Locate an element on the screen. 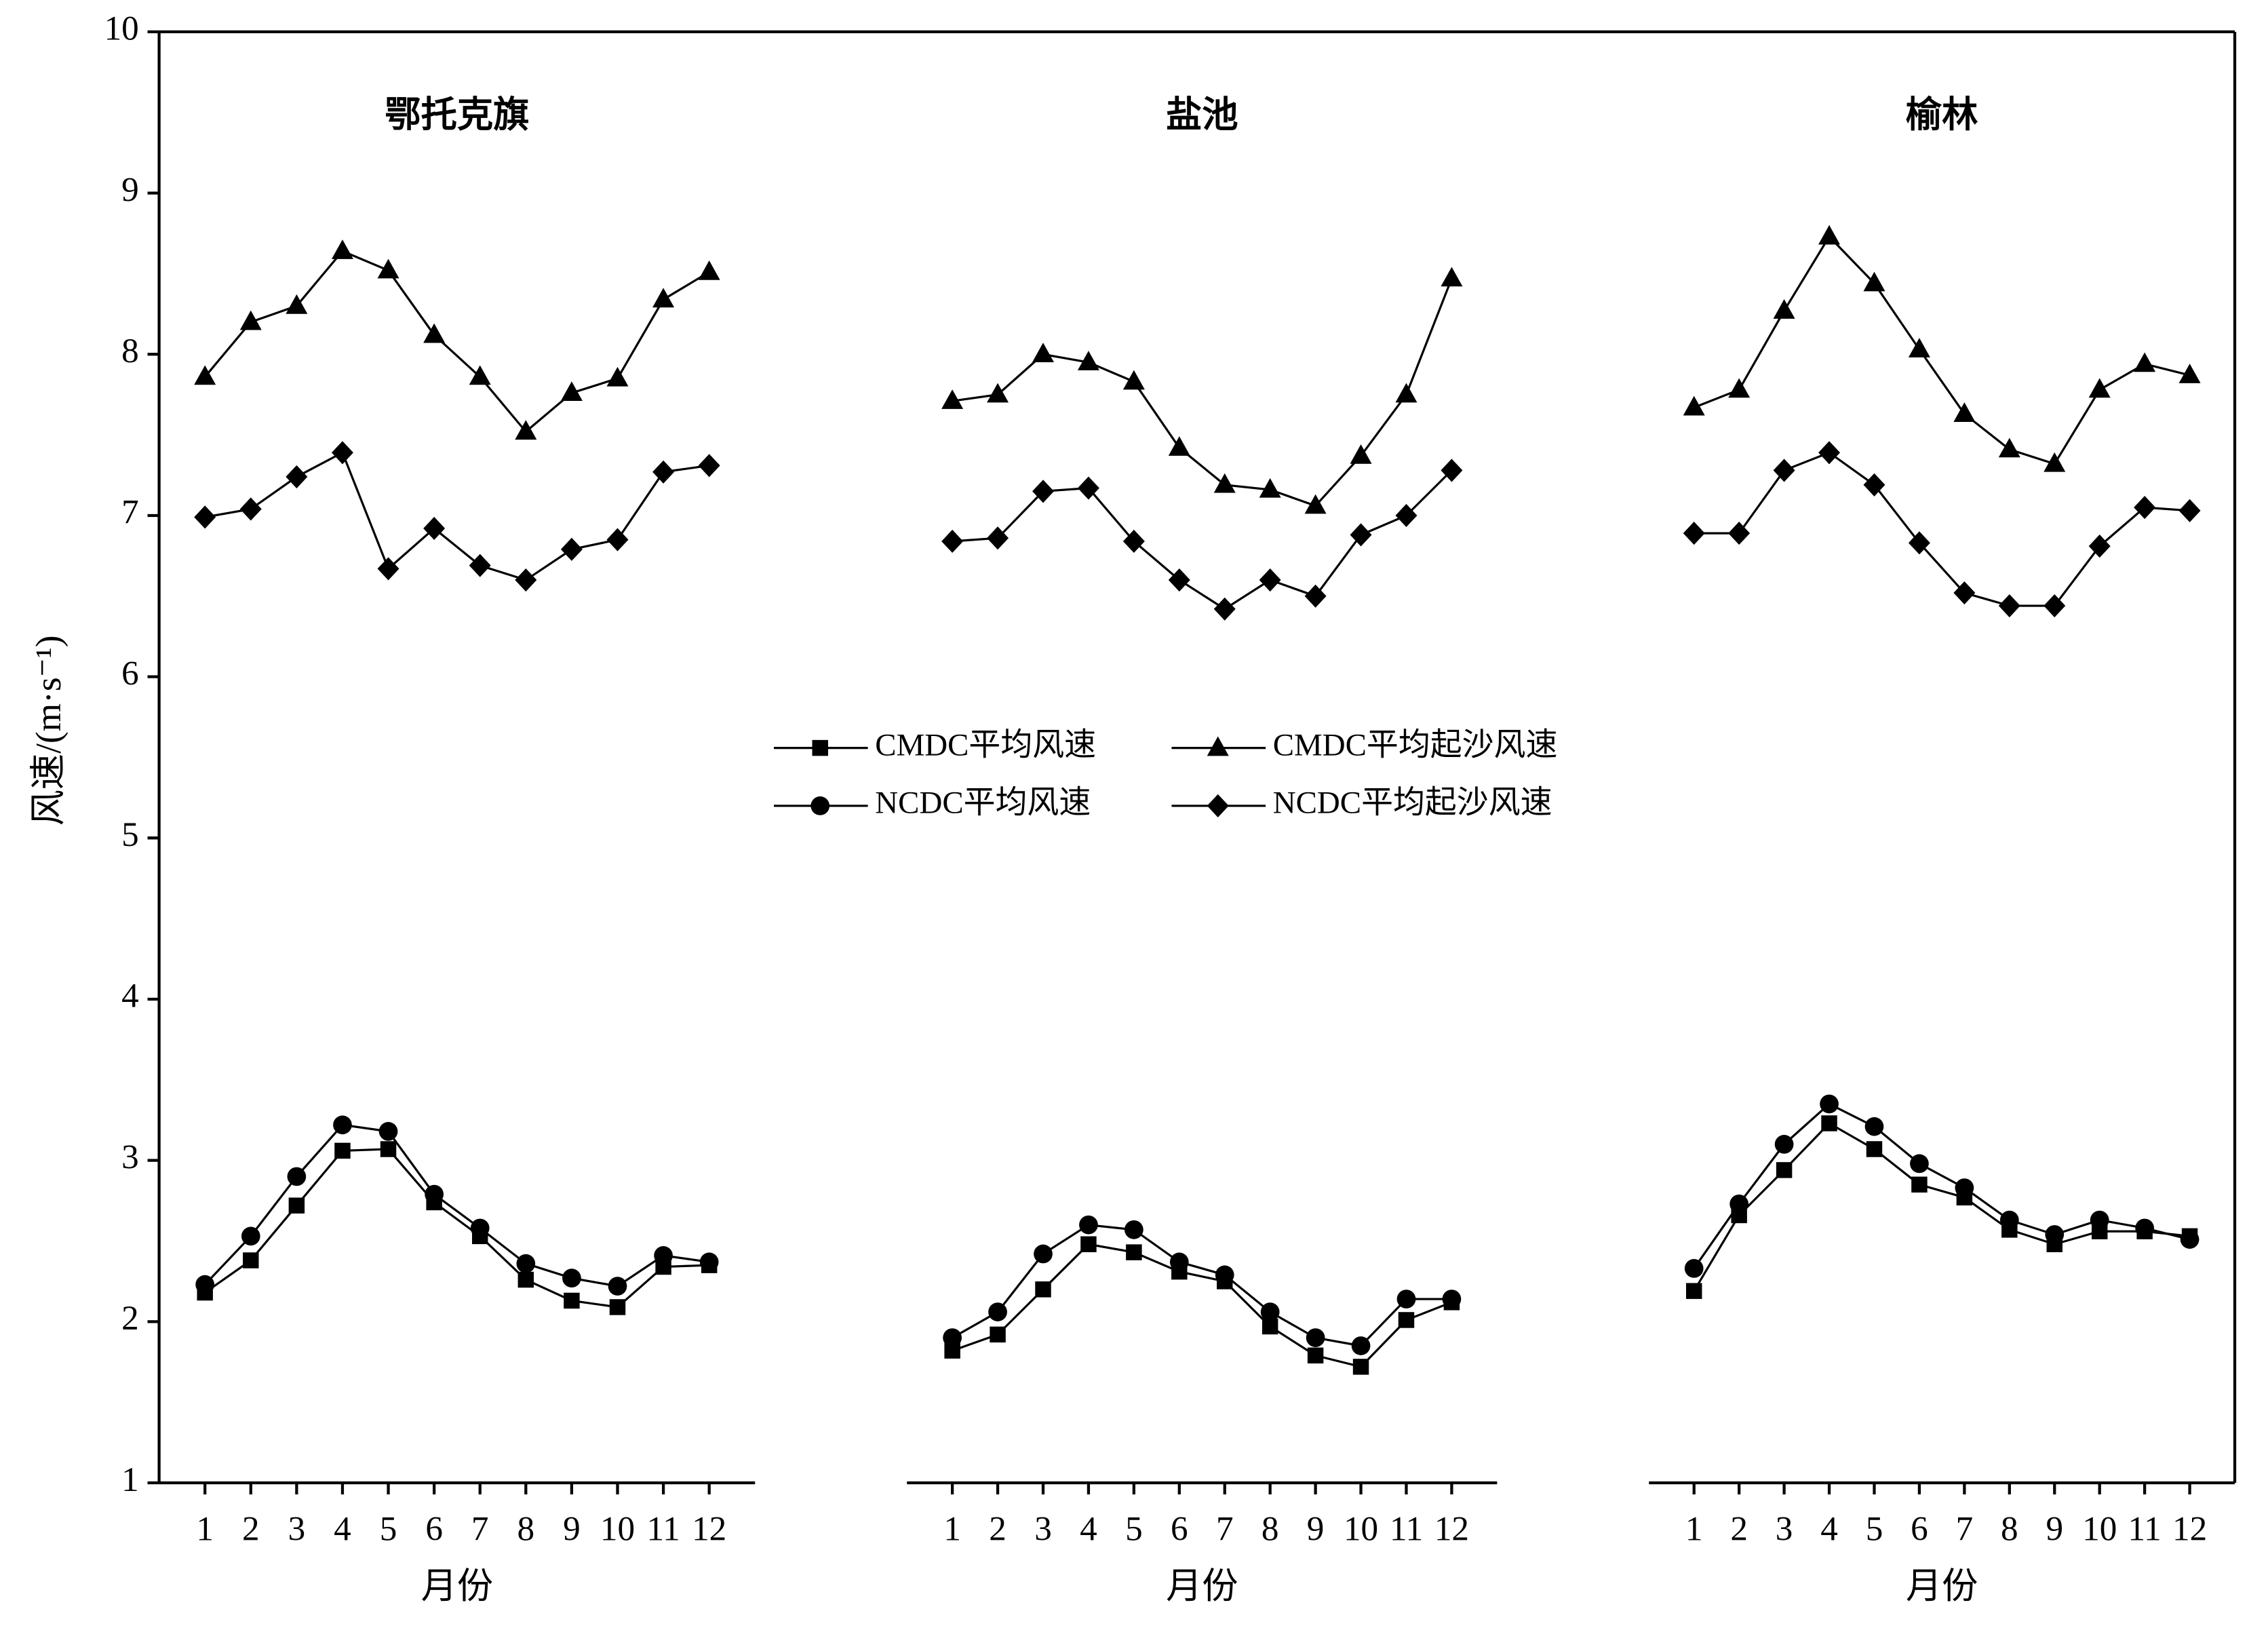 The height and width of the screenshot is (1628, 2268). y-tick-label: 5 is located at coordinates (130, 834).